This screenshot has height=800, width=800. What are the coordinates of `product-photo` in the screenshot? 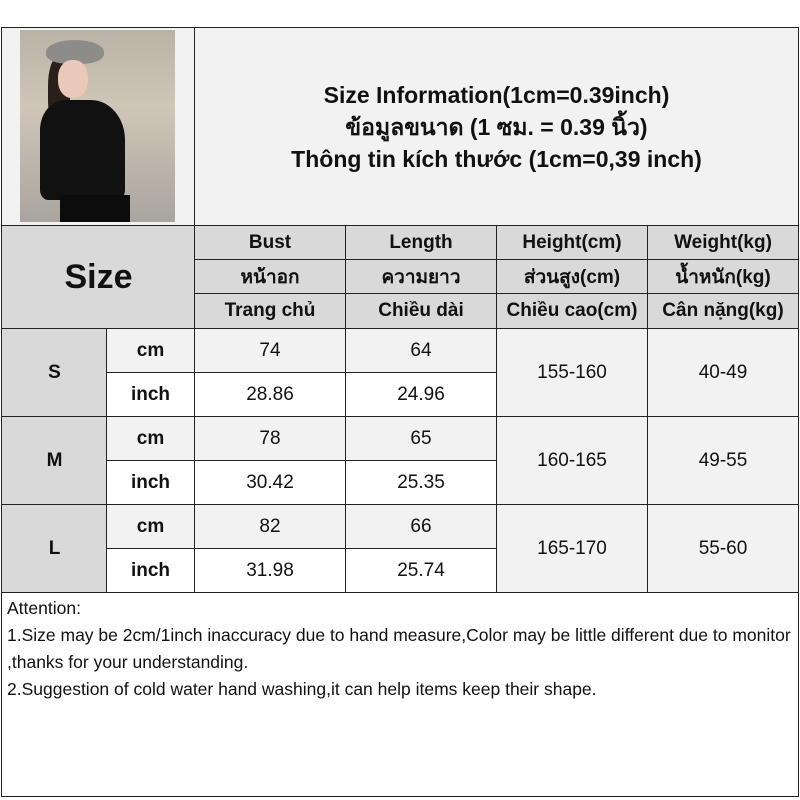 It's located at (97, 126).